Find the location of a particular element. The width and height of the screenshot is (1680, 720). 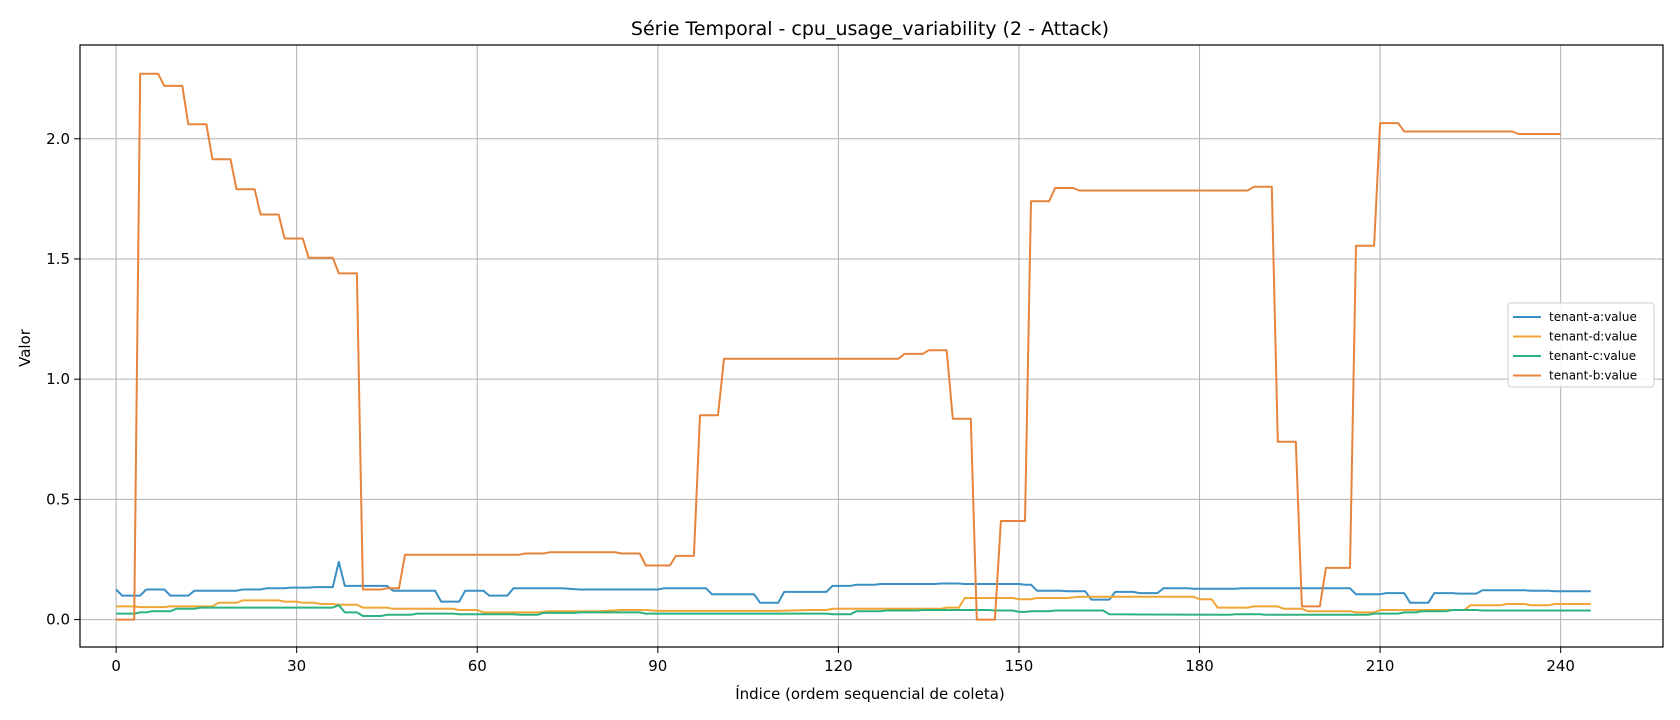

x-tick-label: 150 is located at coordinates (1019, 666).